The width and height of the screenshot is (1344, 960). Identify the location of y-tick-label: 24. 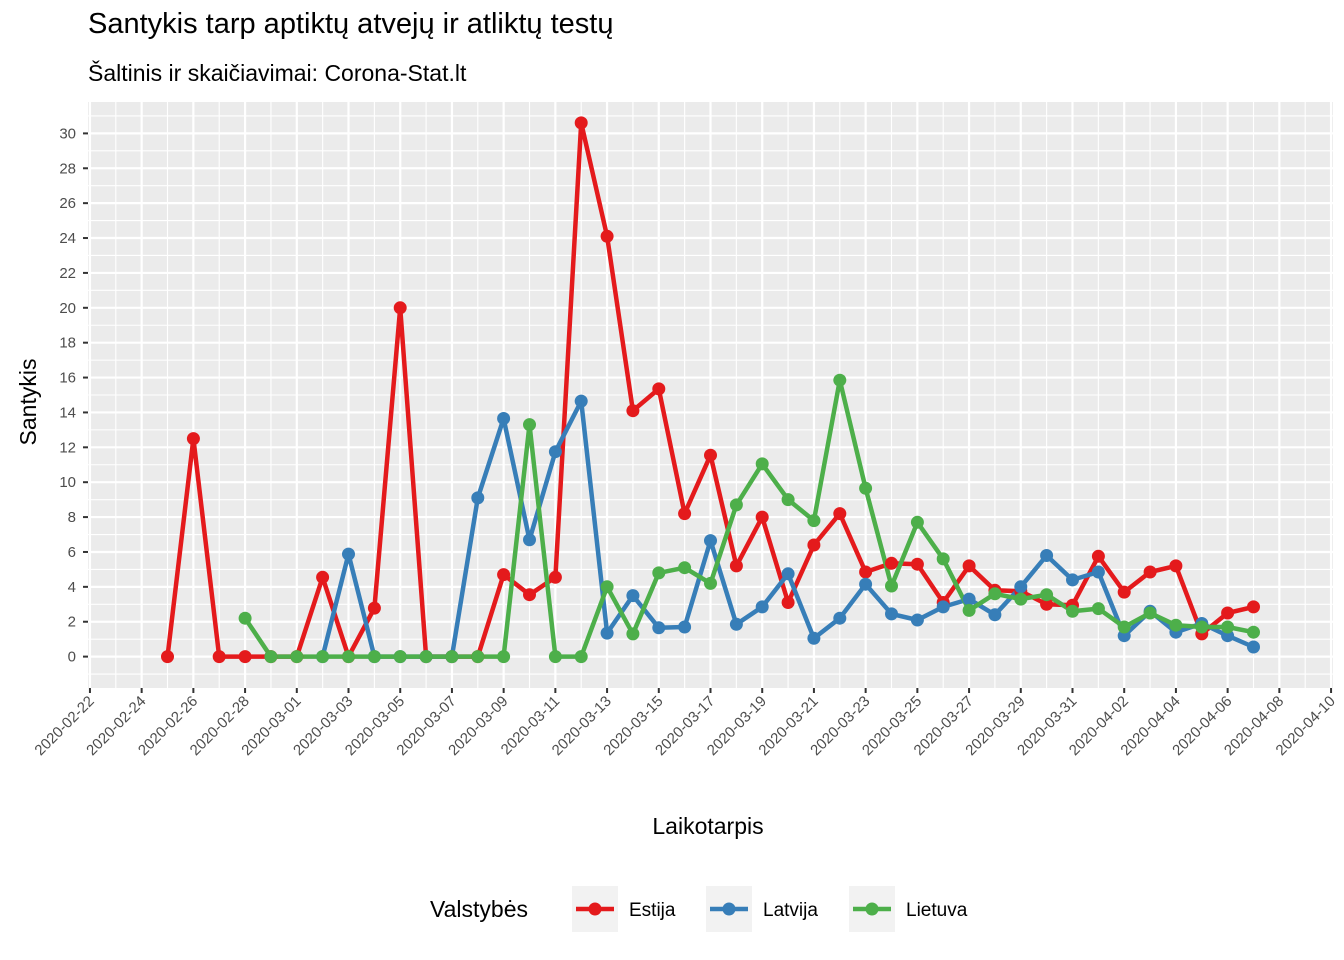
(67, 238).